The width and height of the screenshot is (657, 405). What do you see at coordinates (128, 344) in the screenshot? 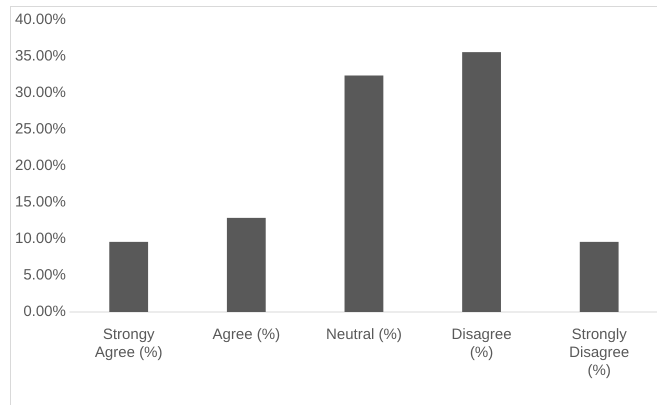
I see `x-tick-label: Strongy Agree (%)` at bounding box center [128, 344].